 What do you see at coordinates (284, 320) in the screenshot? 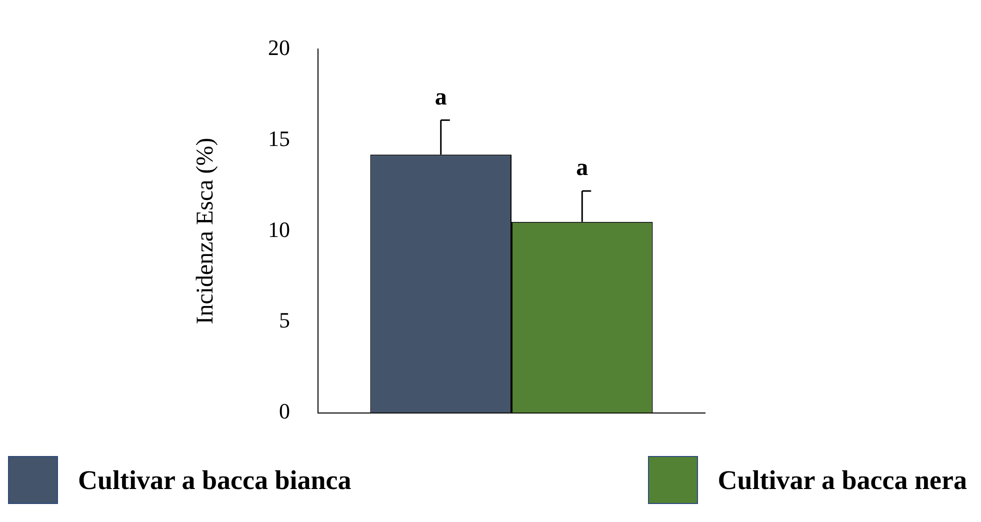
I see `y-tick-label: 5` at bounding box center [284, 320].